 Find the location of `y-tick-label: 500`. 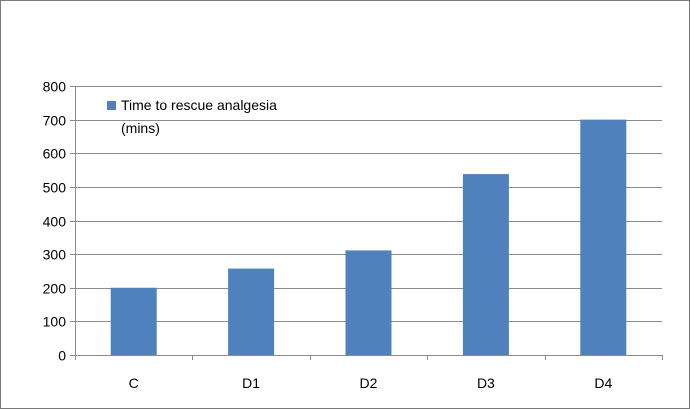

y-tick-label: 500 is located at coordinates (55, 188).